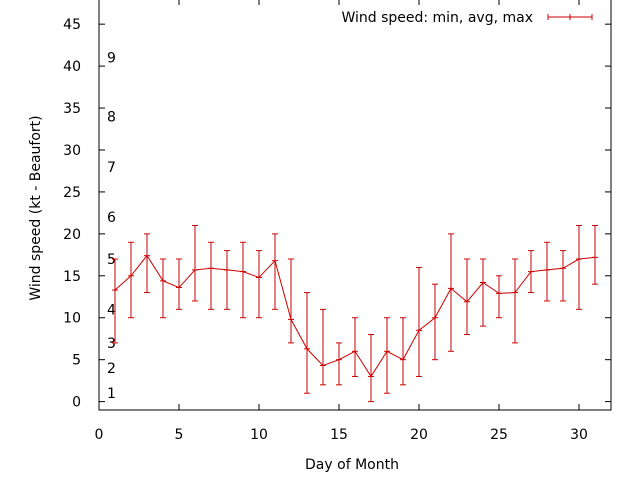  I want to click on y-tick-label: 25, so click(72, 193).